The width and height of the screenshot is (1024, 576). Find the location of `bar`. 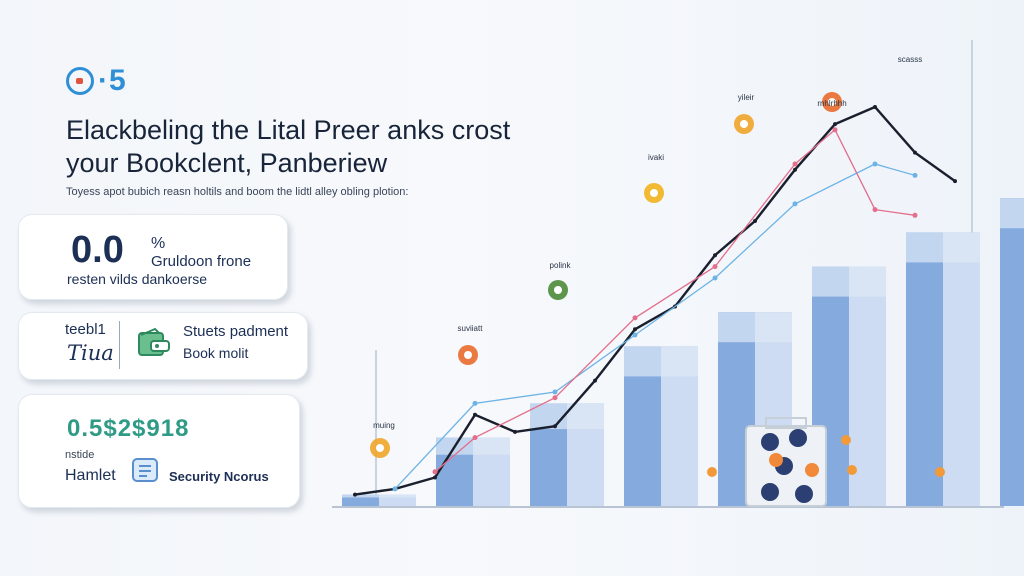

bar is located at coordinates (1012, 352).